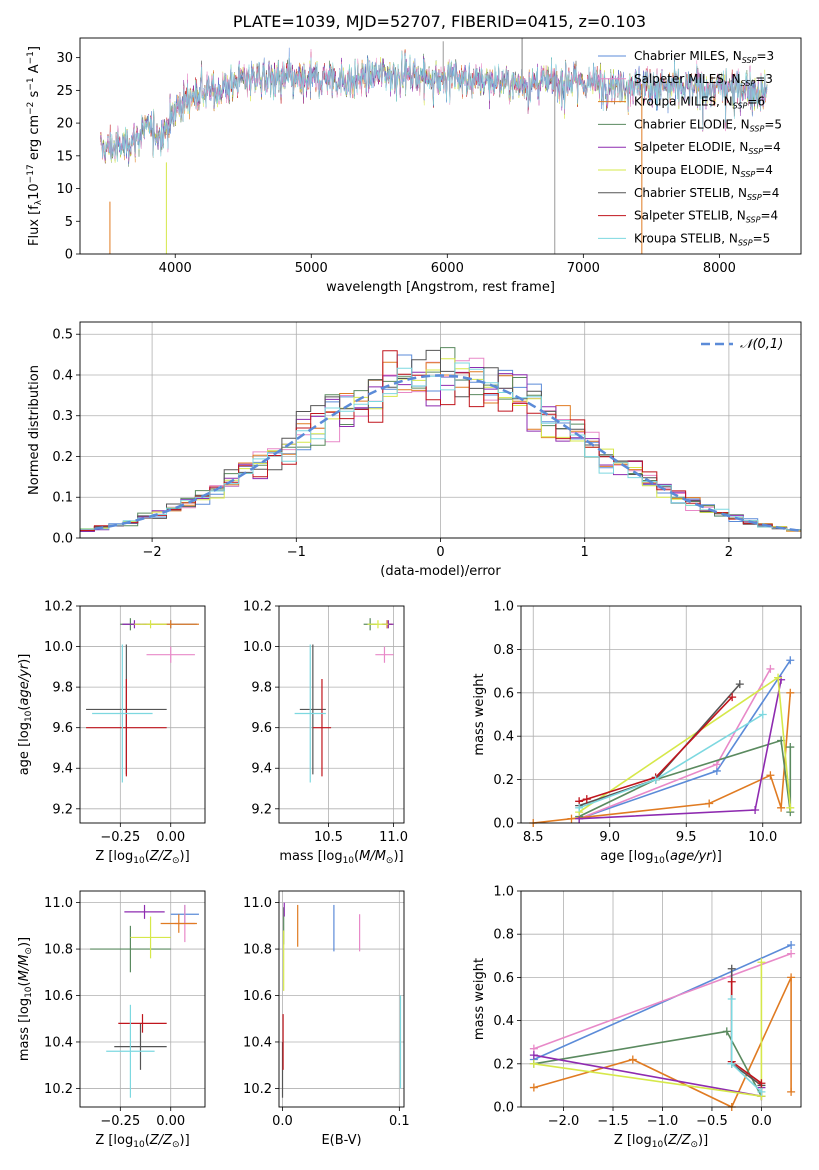 The width and height of the screenshot is (819, 1170). I want to click on errorbar-salpeter-elodie, so click(144, 911).